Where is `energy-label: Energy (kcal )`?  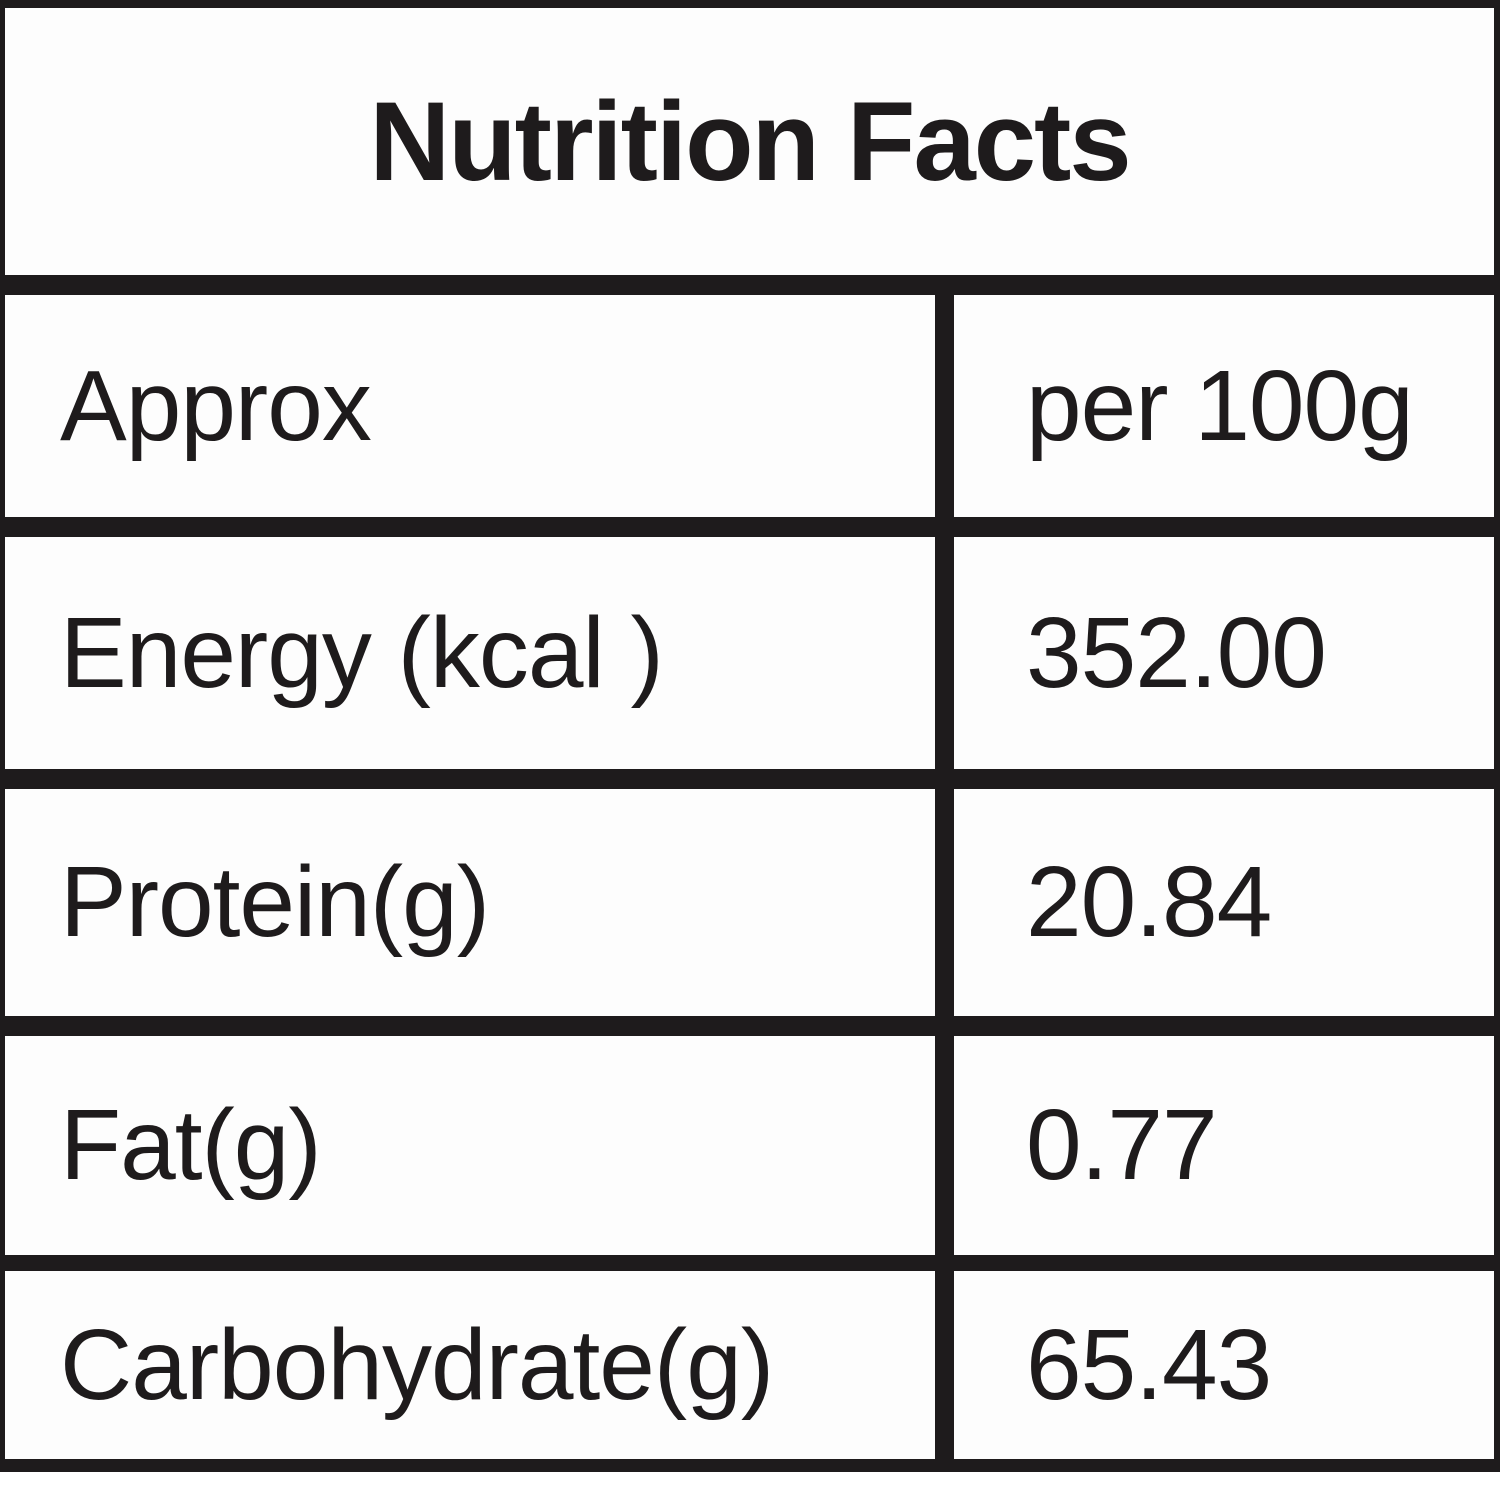 energy-label: Energy (kcal ) is located at coordinates (362, 652).